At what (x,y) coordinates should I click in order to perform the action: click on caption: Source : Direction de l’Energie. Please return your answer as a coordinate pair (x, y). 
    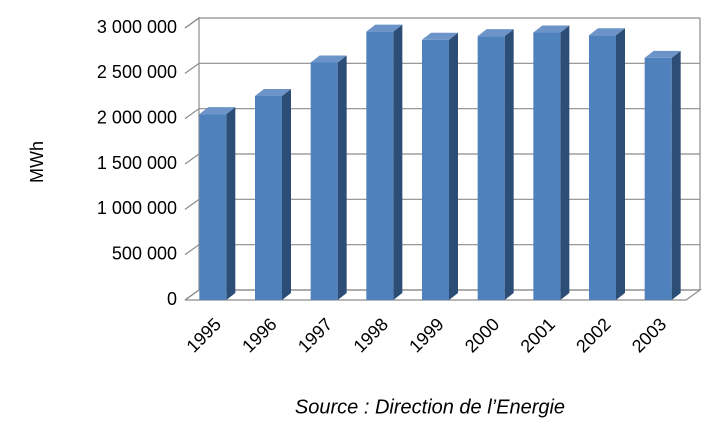
    Looking at the image, I should click on (430, 407).